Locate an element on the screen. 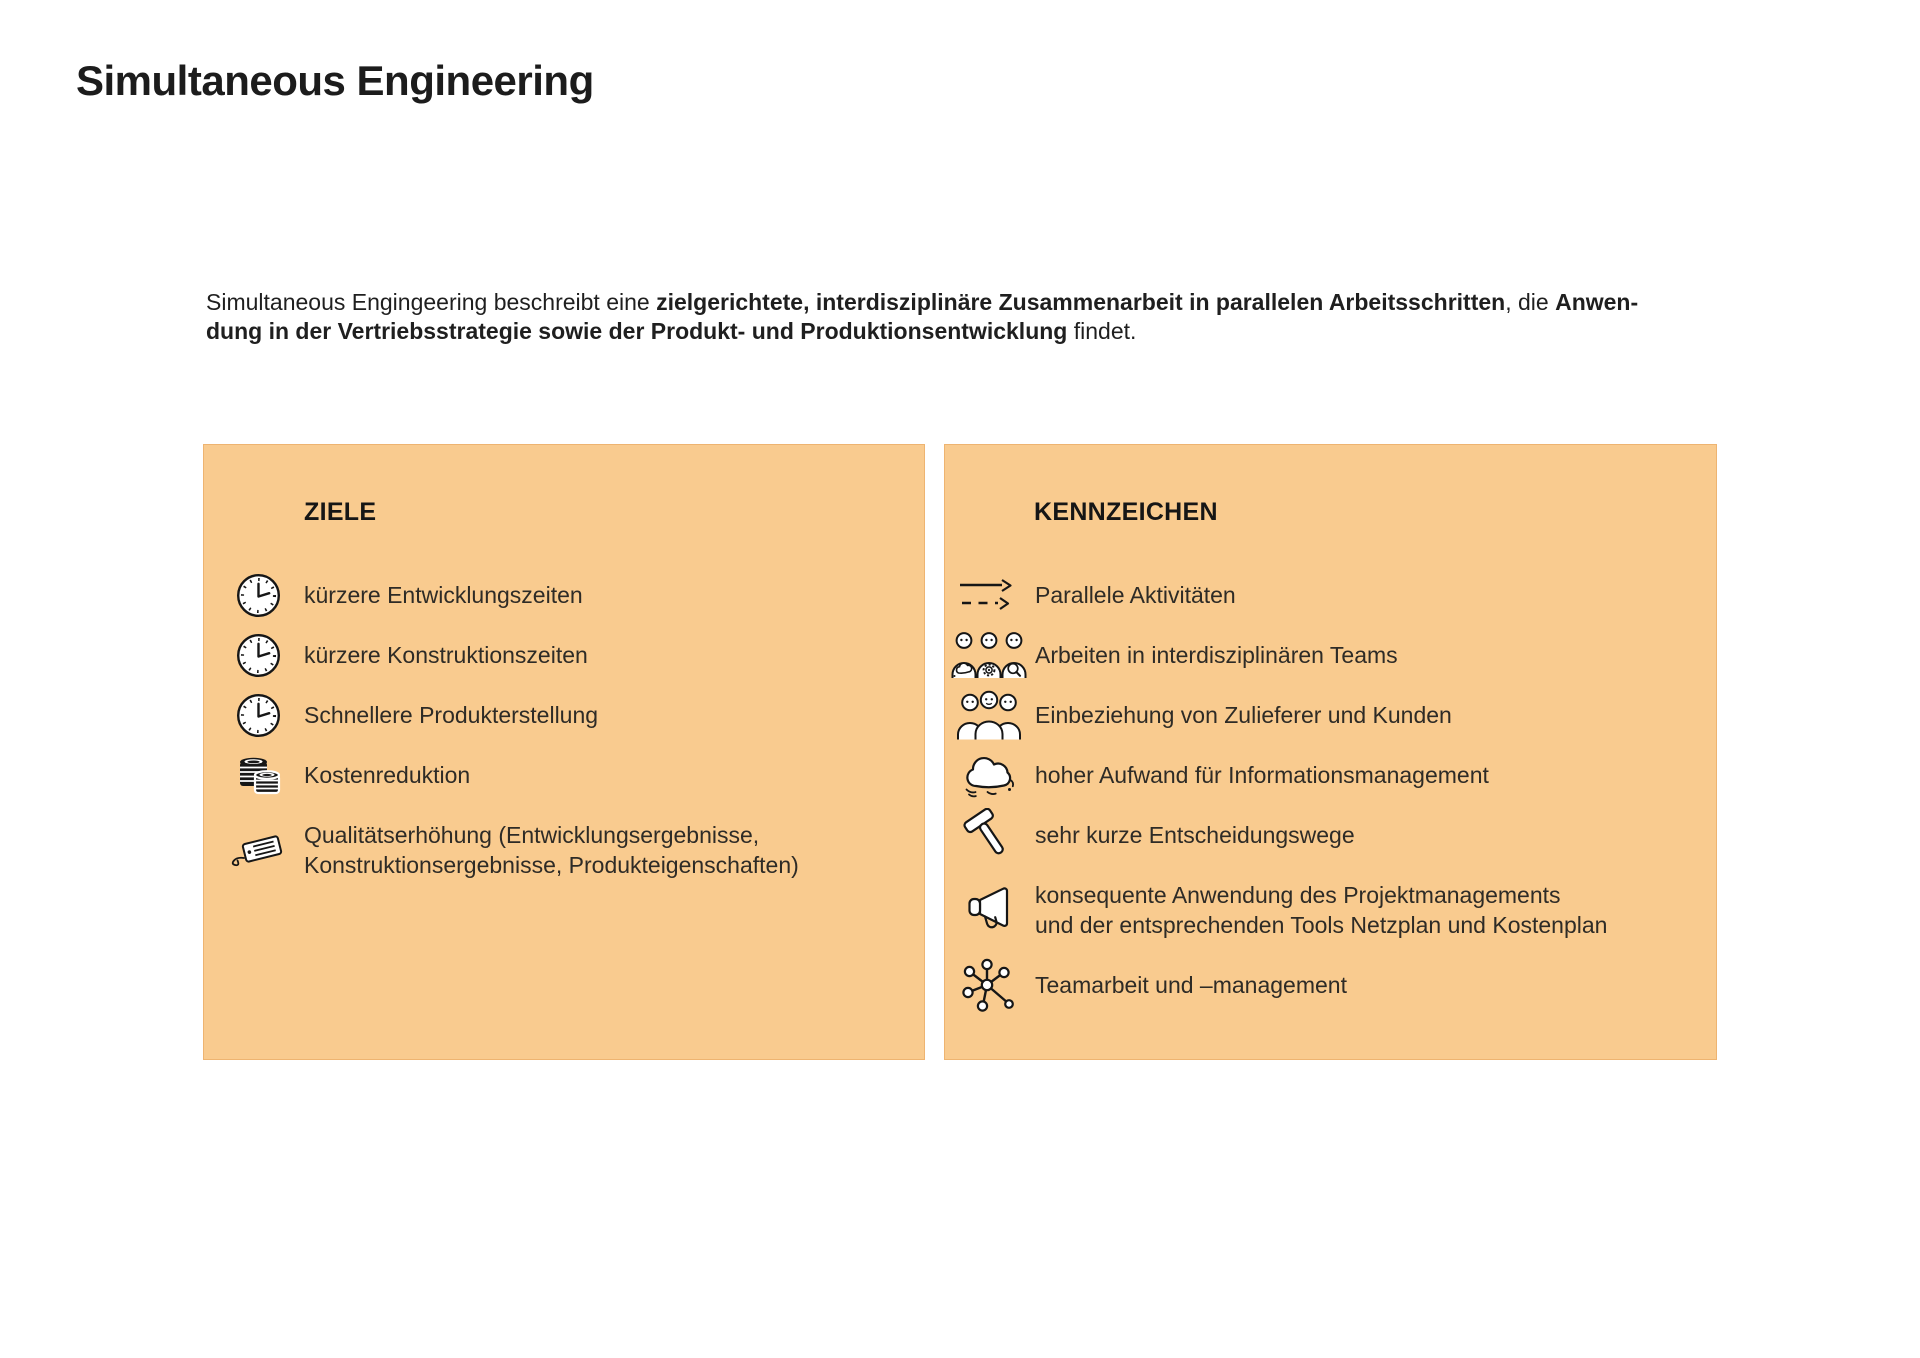 Image resolution: width=1920 pixels, height=1358 pixels. intro-text-segment: findet. is located at coordinates (1102, 331).